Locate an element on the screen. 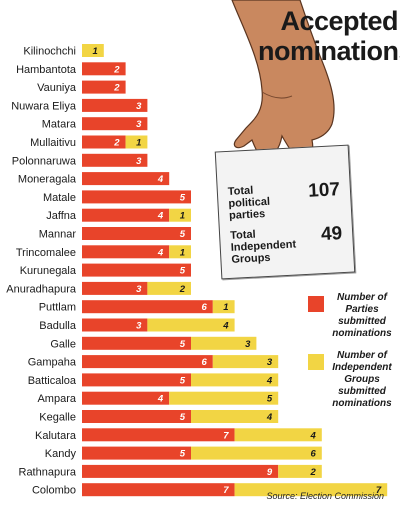 The image size is (400, 506). category-label-badulla: Badulla is located at coordinates (58, 326).